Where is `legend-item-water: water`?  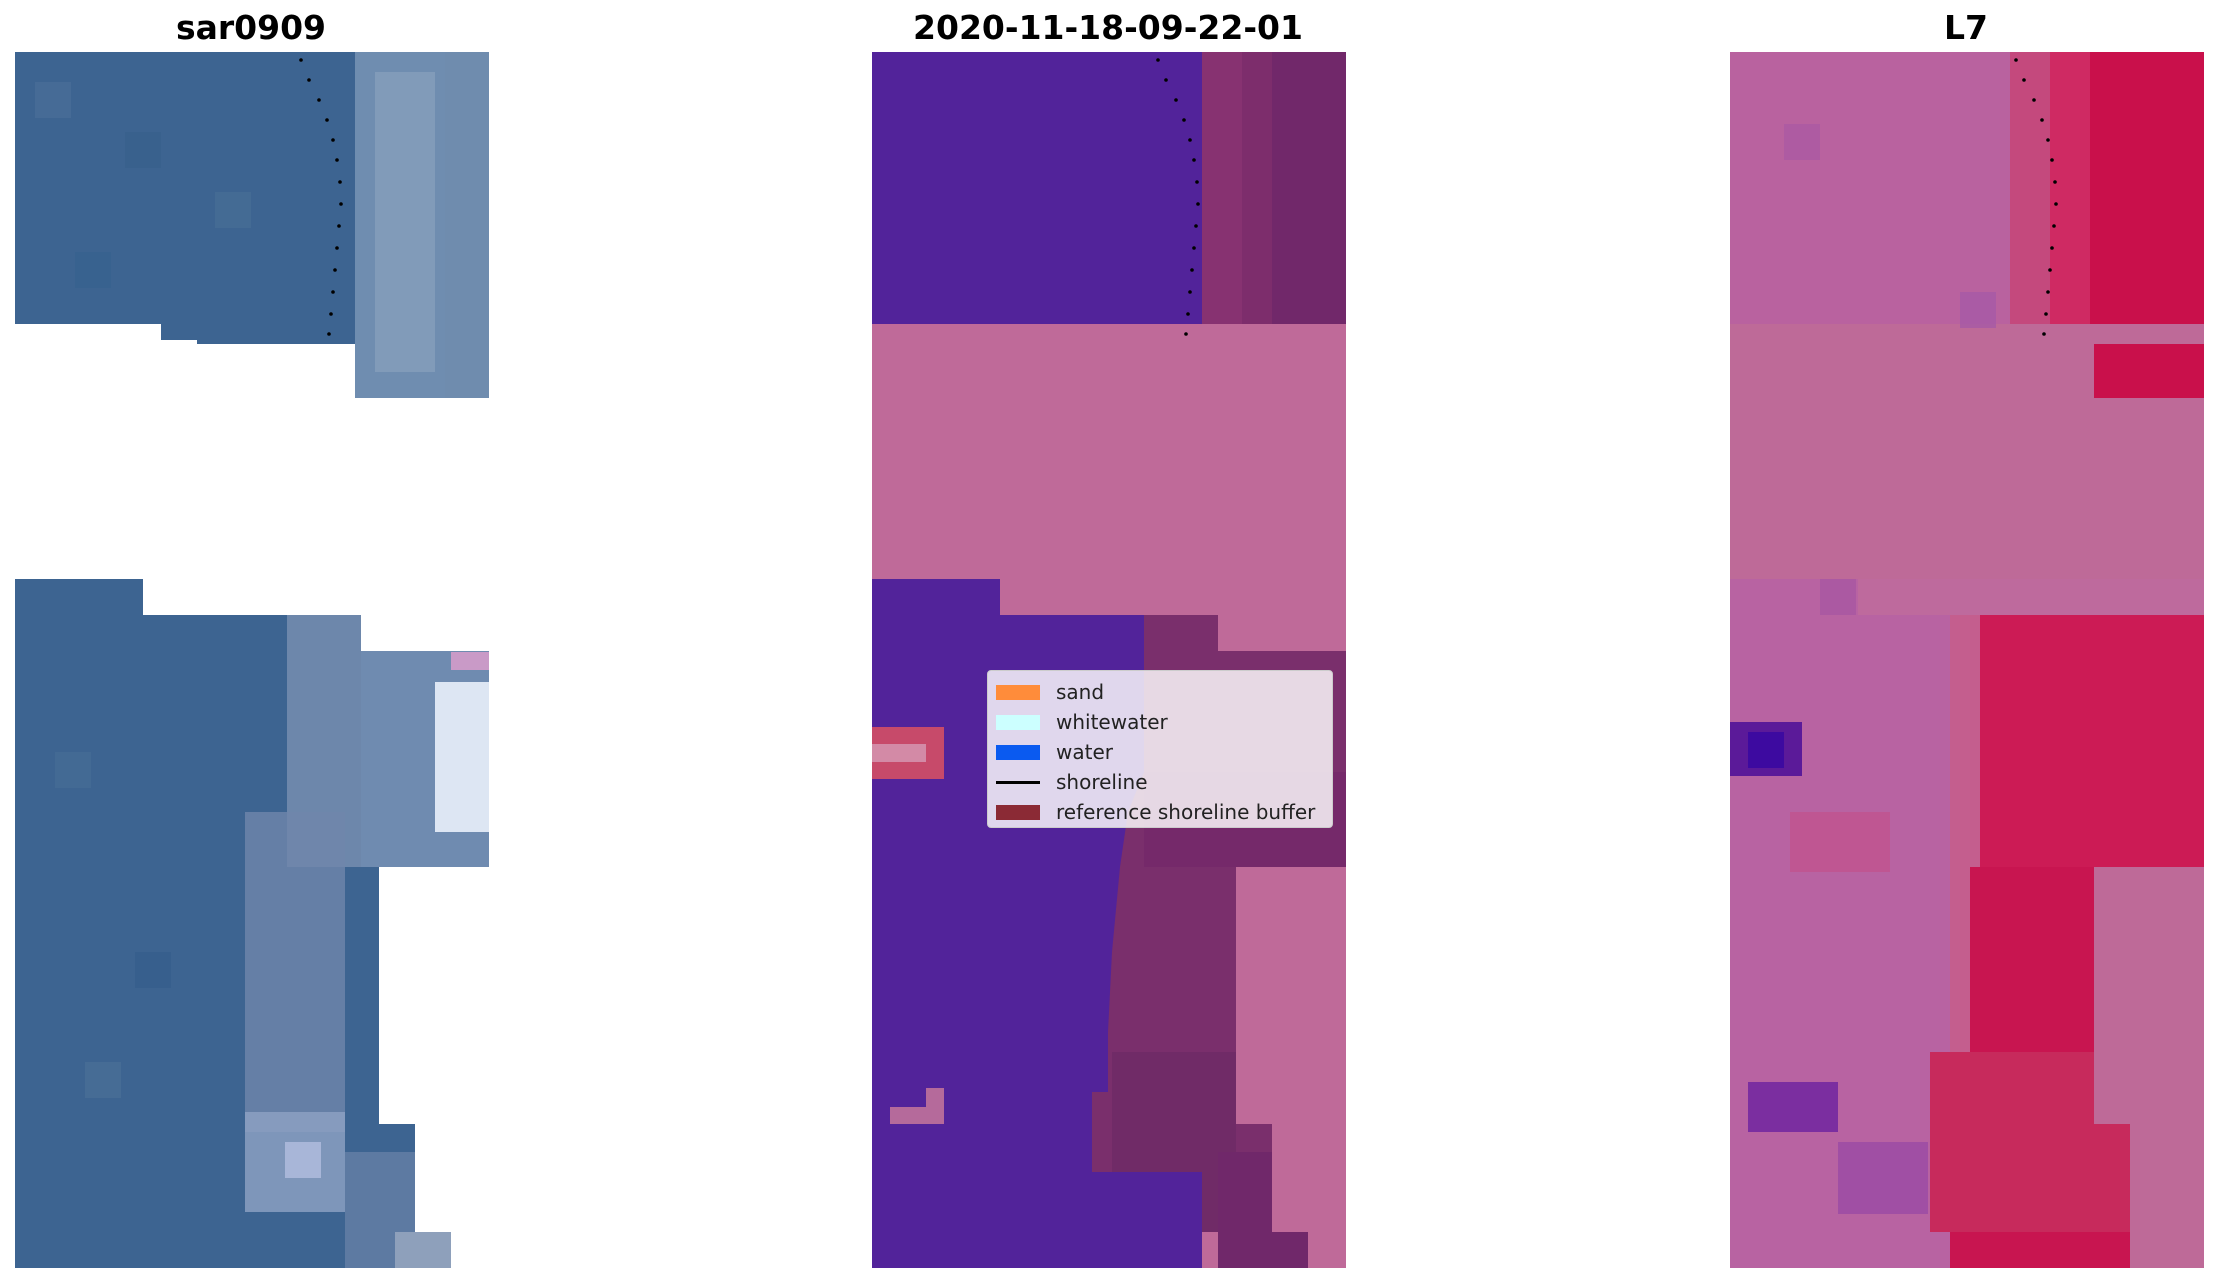
legend-item-water: water is located at coordinates (1160, 752).